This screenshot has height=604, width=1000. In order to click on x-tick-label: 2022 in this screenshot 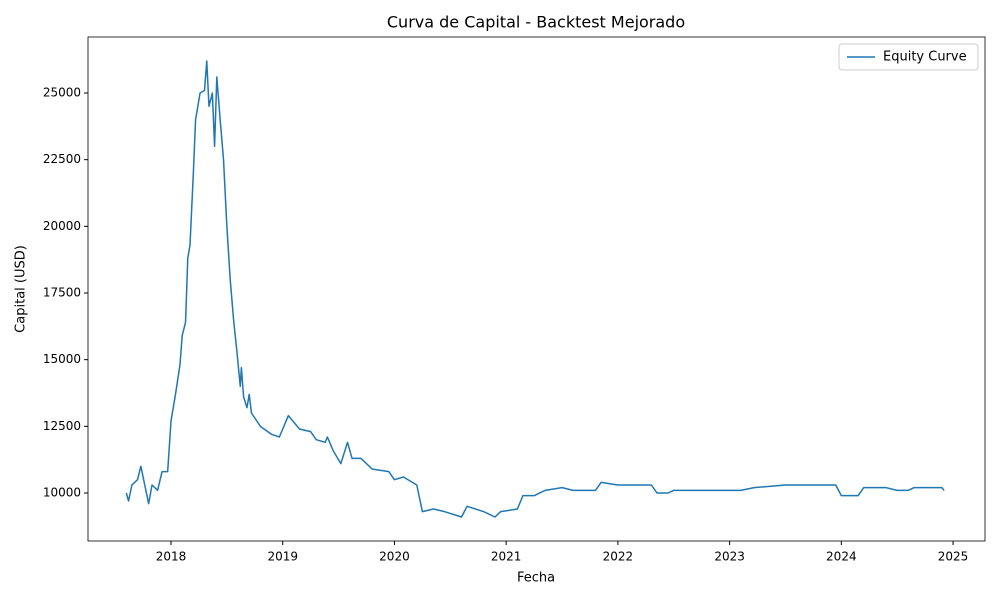, I will do `click(618, 557)`.